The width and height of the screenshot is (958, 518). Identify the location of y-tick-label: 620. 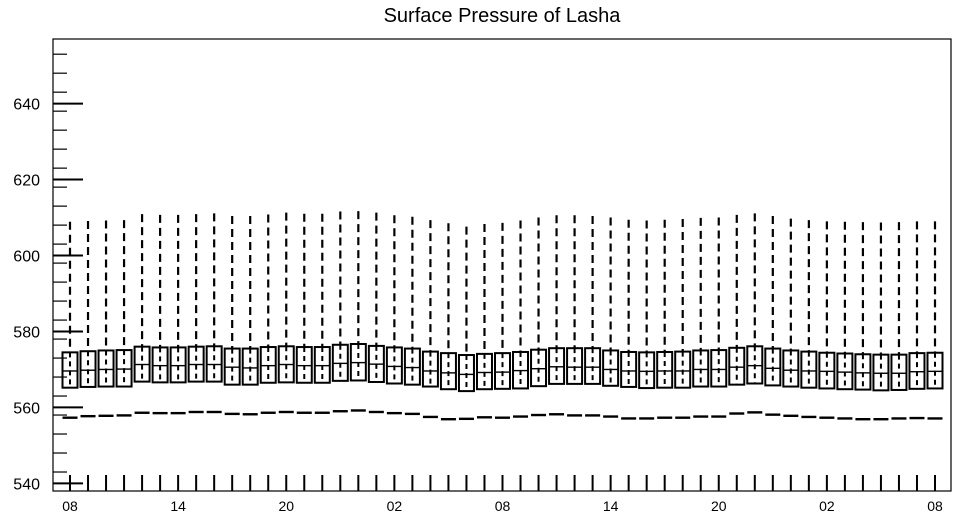
(26, 181).